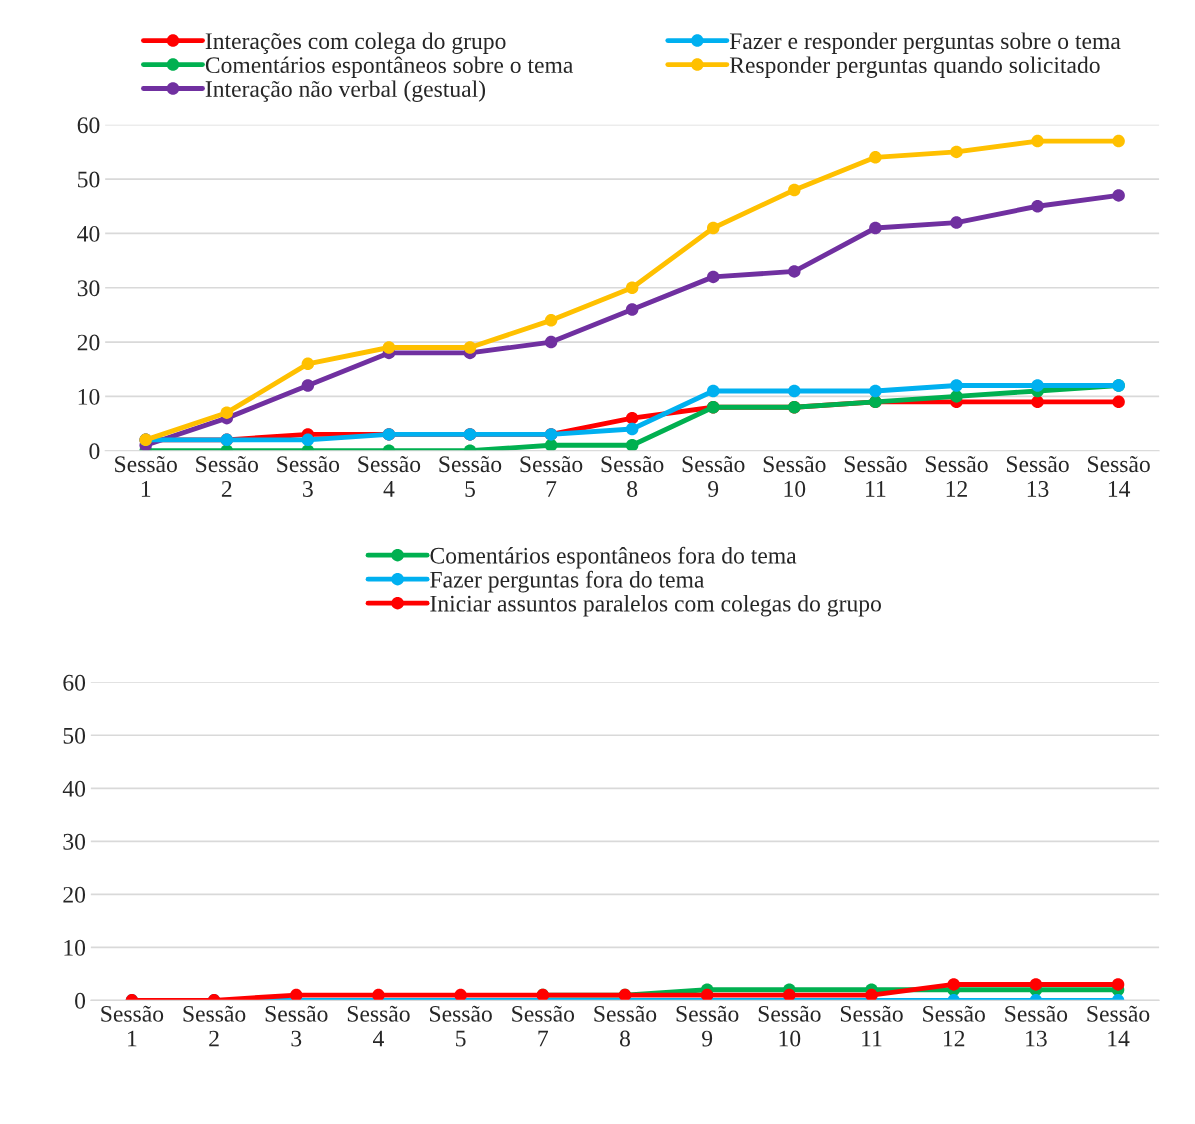  Describe the element at coordinates (914, 67) in the screenshot. I see `legend-label: Responder perguntas quando solicitado` at that location.